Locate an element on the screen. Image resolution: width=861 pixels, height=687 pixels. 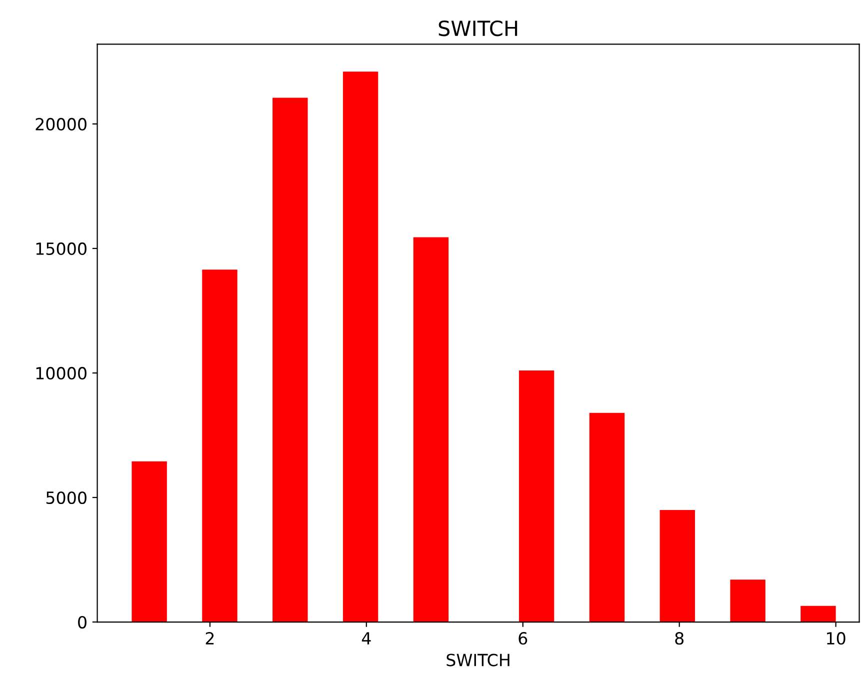
x-tick-label: 10 is located at coordinates (836, 638).